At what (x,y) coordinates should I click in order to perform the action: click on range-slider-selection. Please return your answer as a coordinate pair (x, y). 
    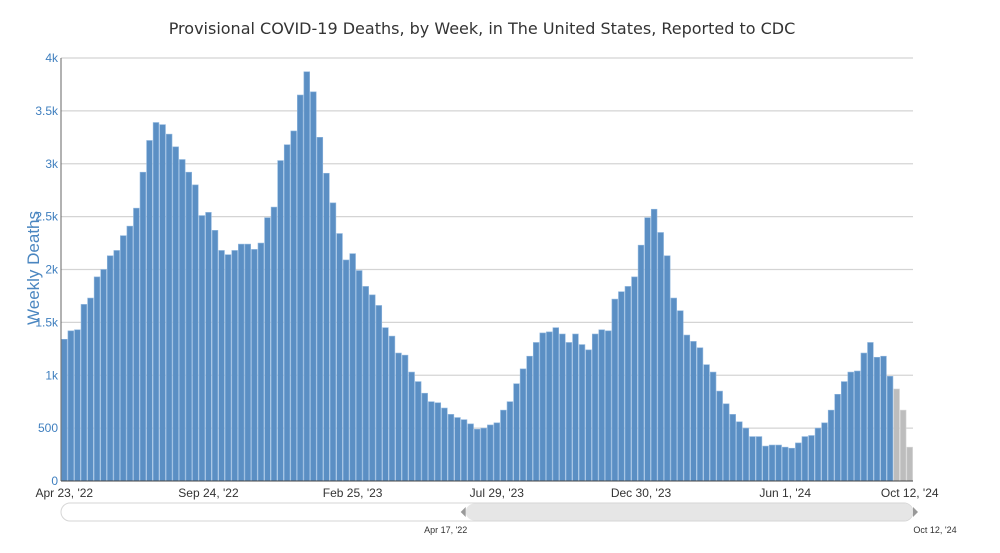
    Looking at the image, I should click on (689, 512).